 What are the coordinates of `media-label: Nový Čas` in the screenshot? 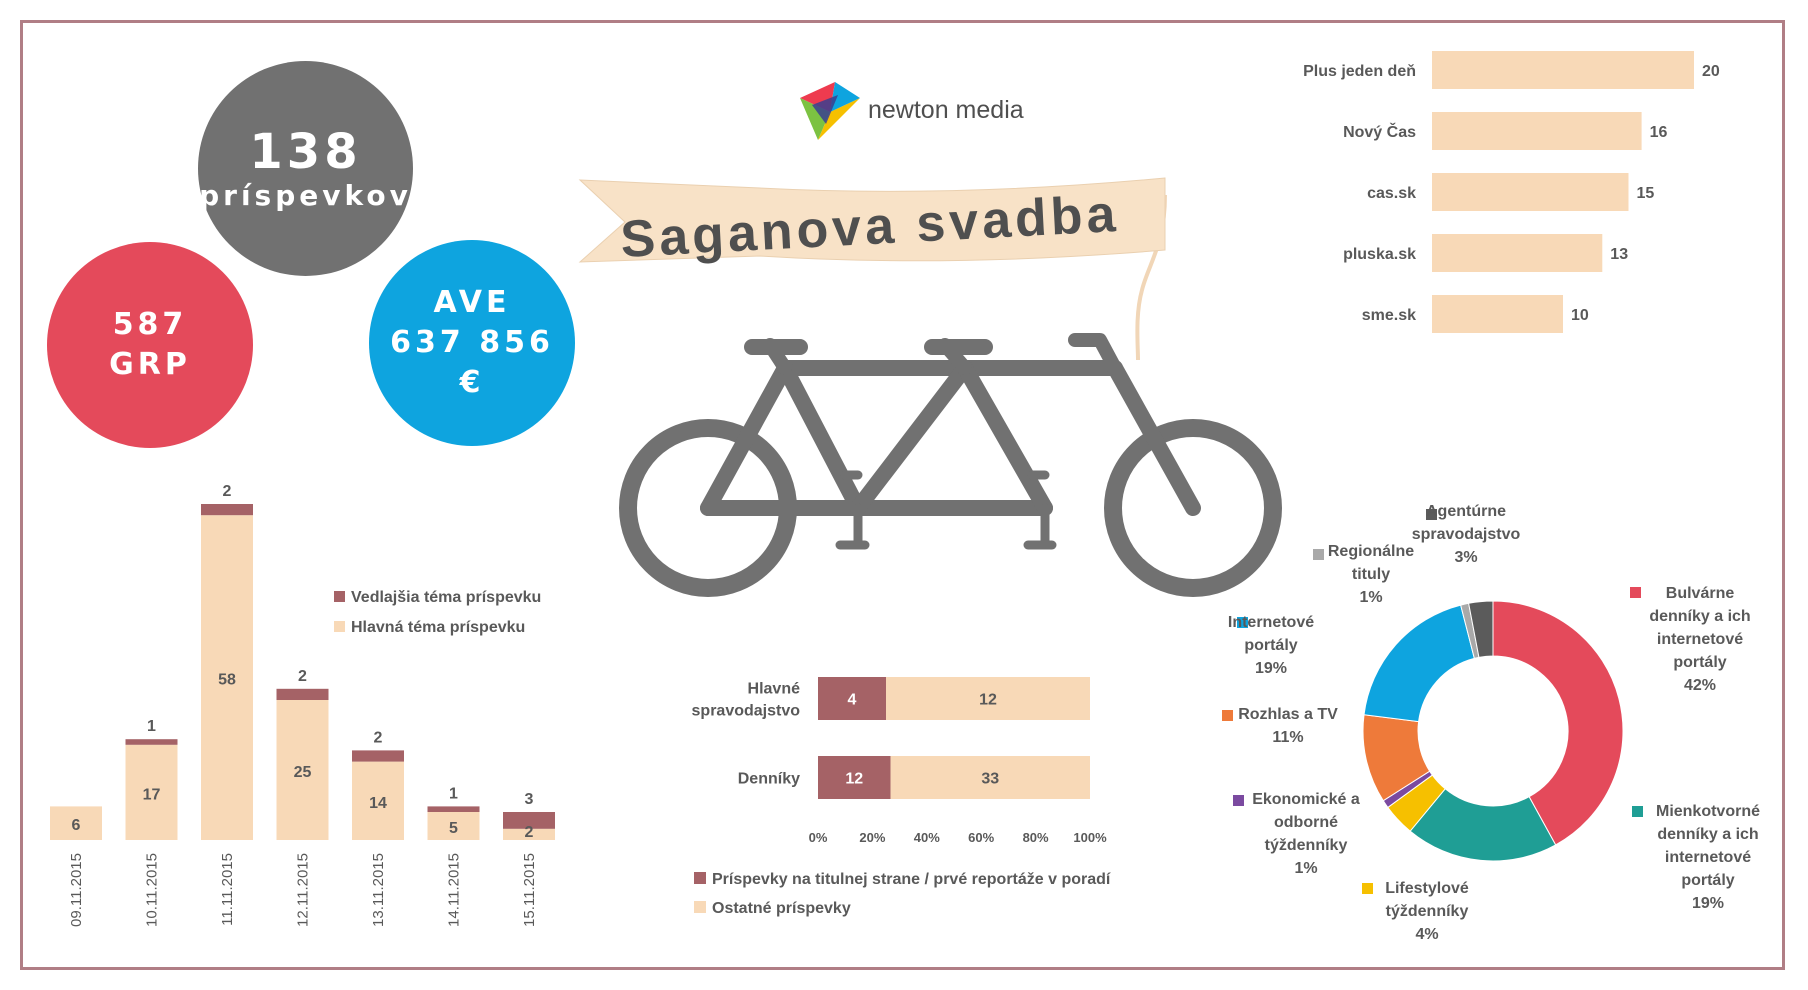 It's located at (1379, 131).